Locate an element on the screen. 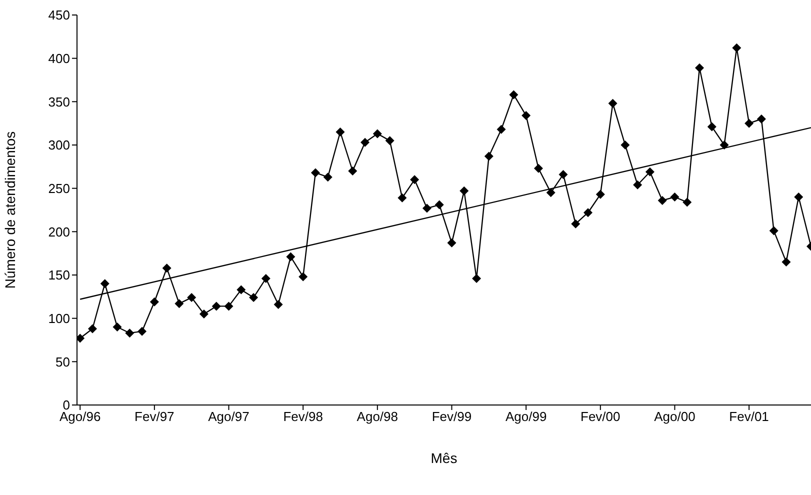  y-tick-label: 50 is located at coordinates (63, 362).